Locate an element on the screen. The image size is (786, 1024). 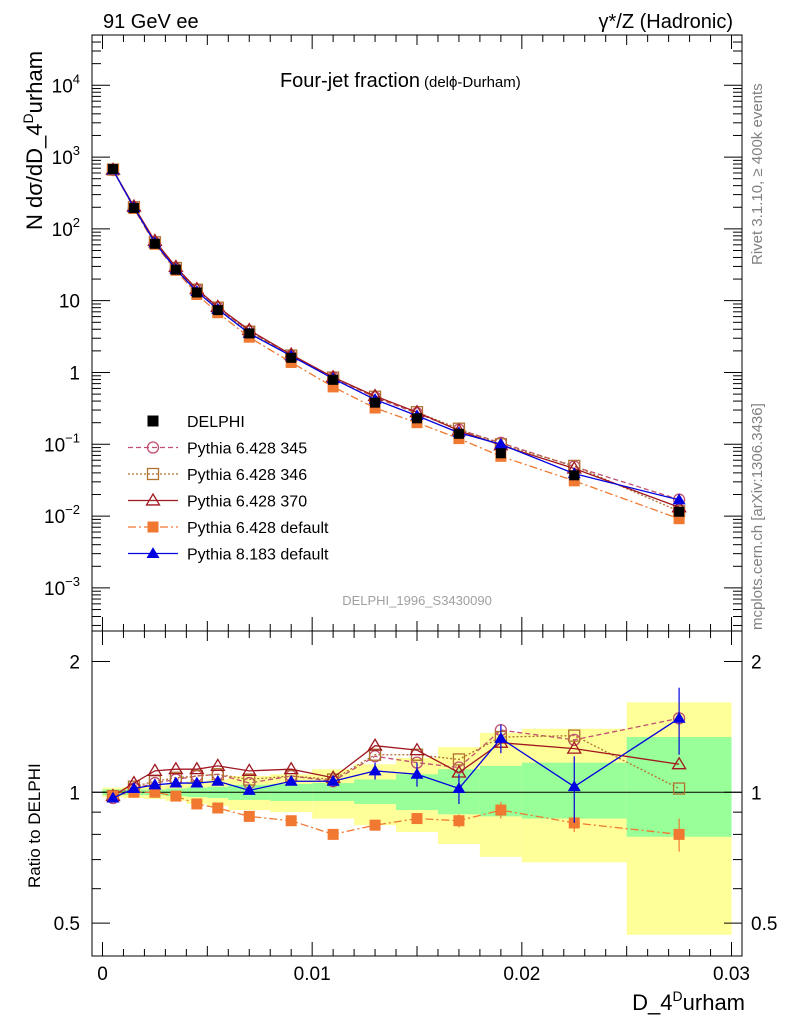
y-tick-label-top: 10² is located at coordinates (66, 228).